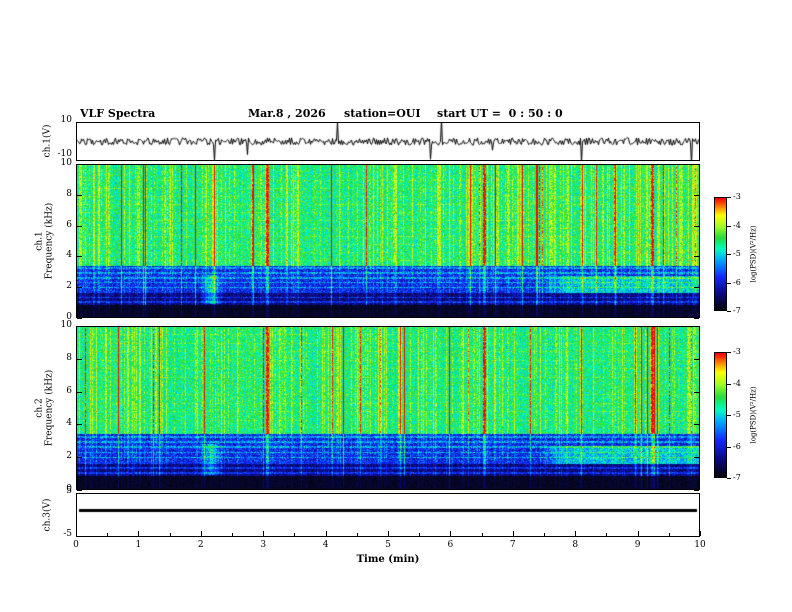 The image size is (792, 612). What do you see at coordinates (38, 241) in the screenshot?
I see `spec1-channel-label: ch.1` at bounding box center [38, 241].